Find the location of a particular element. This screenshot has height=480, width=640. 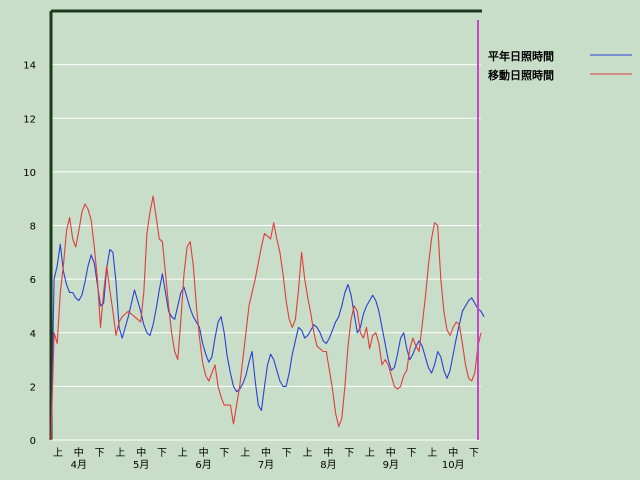

y-tick-label: 14 is located at coordinates (29, 66).